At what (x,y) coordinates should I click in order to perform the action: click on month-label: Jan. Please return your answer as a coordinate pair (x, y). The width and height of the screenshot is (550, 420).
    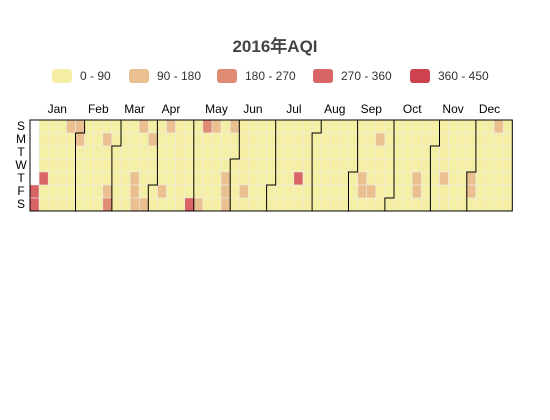
    Looking at the image, I should click on (57, 109).